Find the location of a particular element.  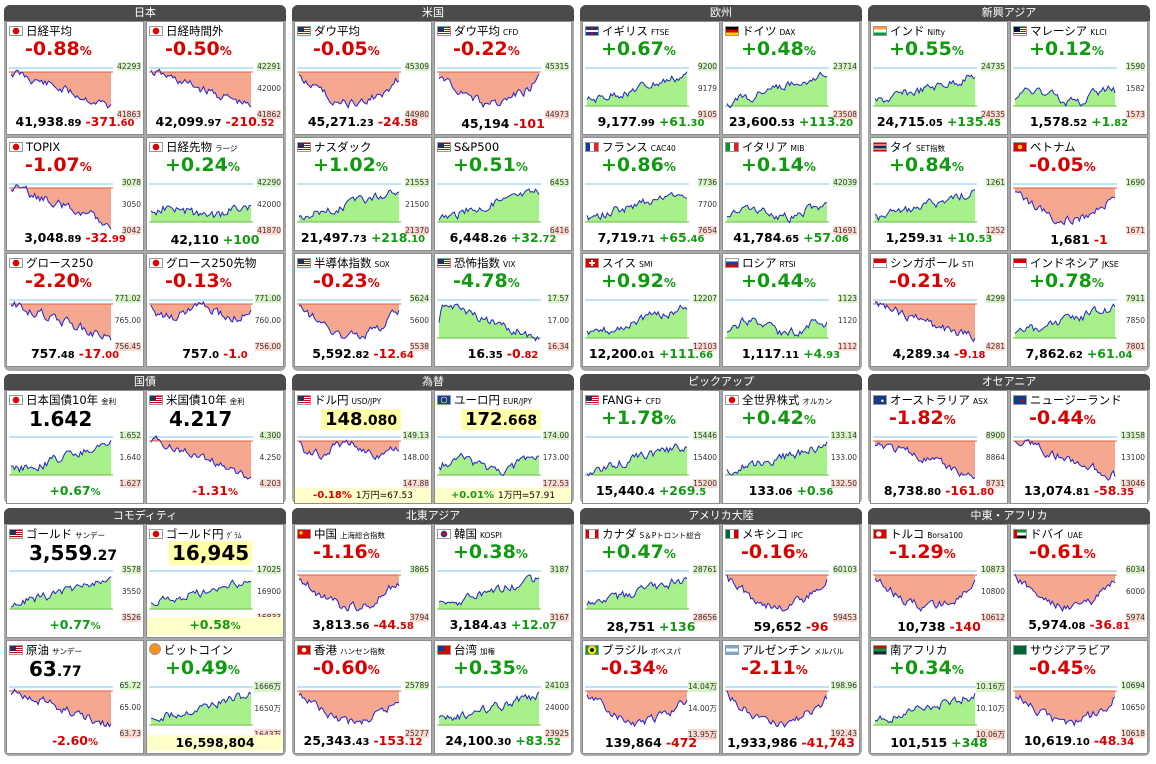

axis-tick-lo: 7654 is located at coordinates (707, 230).